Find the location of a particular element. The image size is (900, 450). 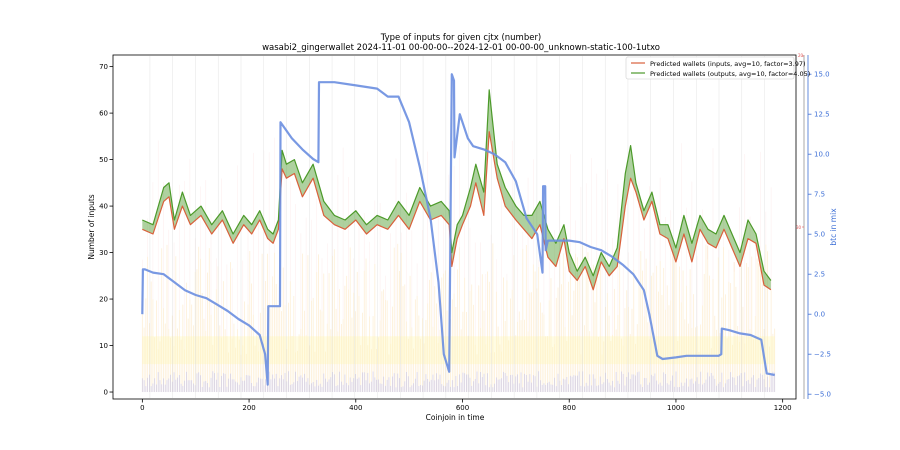

y-tick-label: 10 is located at coordinates (103, 346).